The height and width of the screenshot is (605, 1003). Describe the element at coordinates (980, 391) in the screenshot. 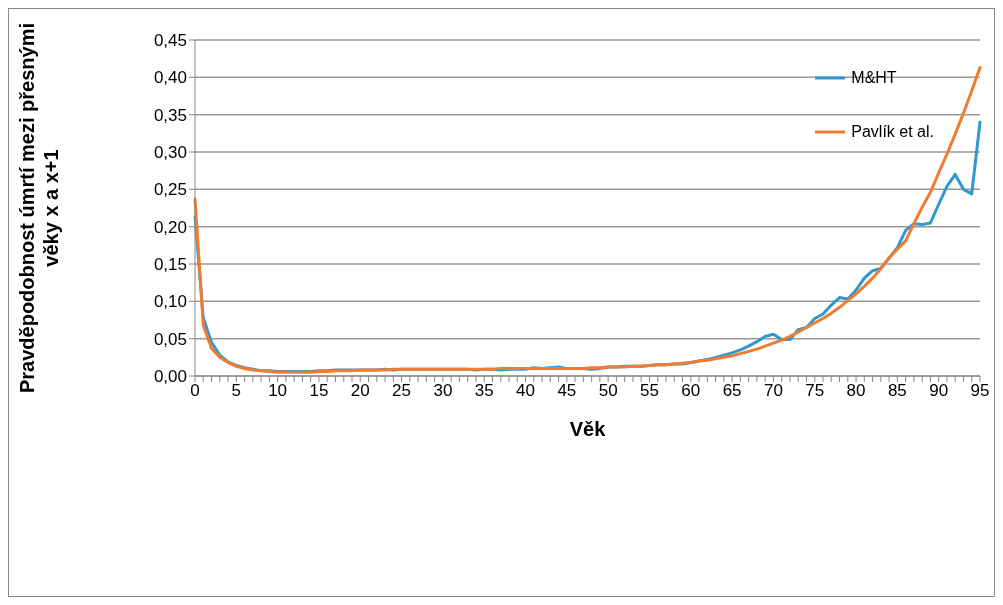

I see `x-tick-label: 95` at that location.